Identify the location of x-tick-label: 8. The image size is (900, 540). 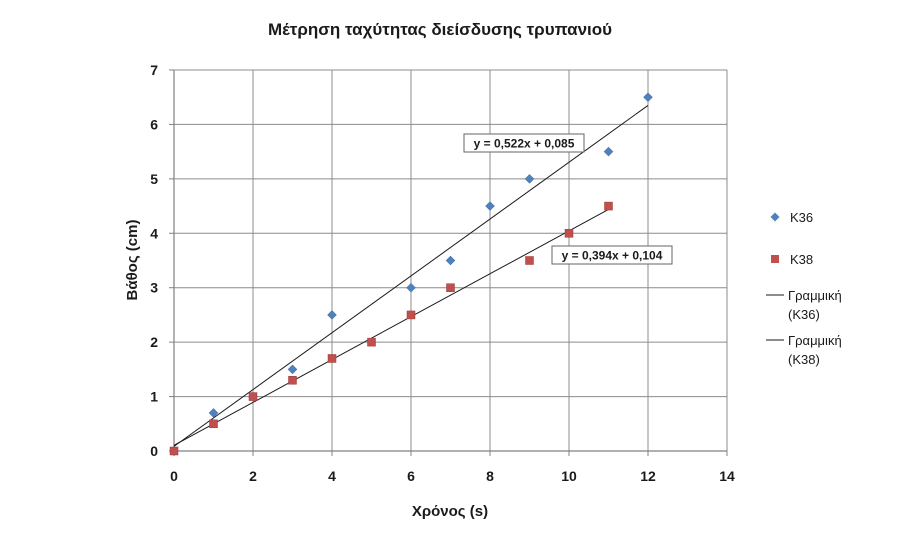
(490, 476).